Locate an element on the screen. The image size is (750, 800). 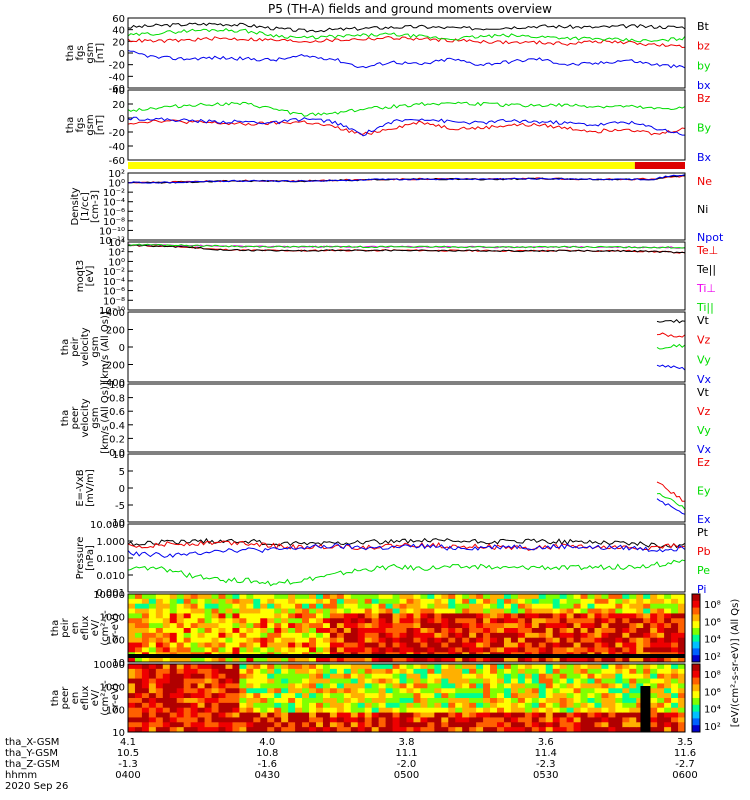
y-axis-label-line: gsm is located at coordinates (90, 52).